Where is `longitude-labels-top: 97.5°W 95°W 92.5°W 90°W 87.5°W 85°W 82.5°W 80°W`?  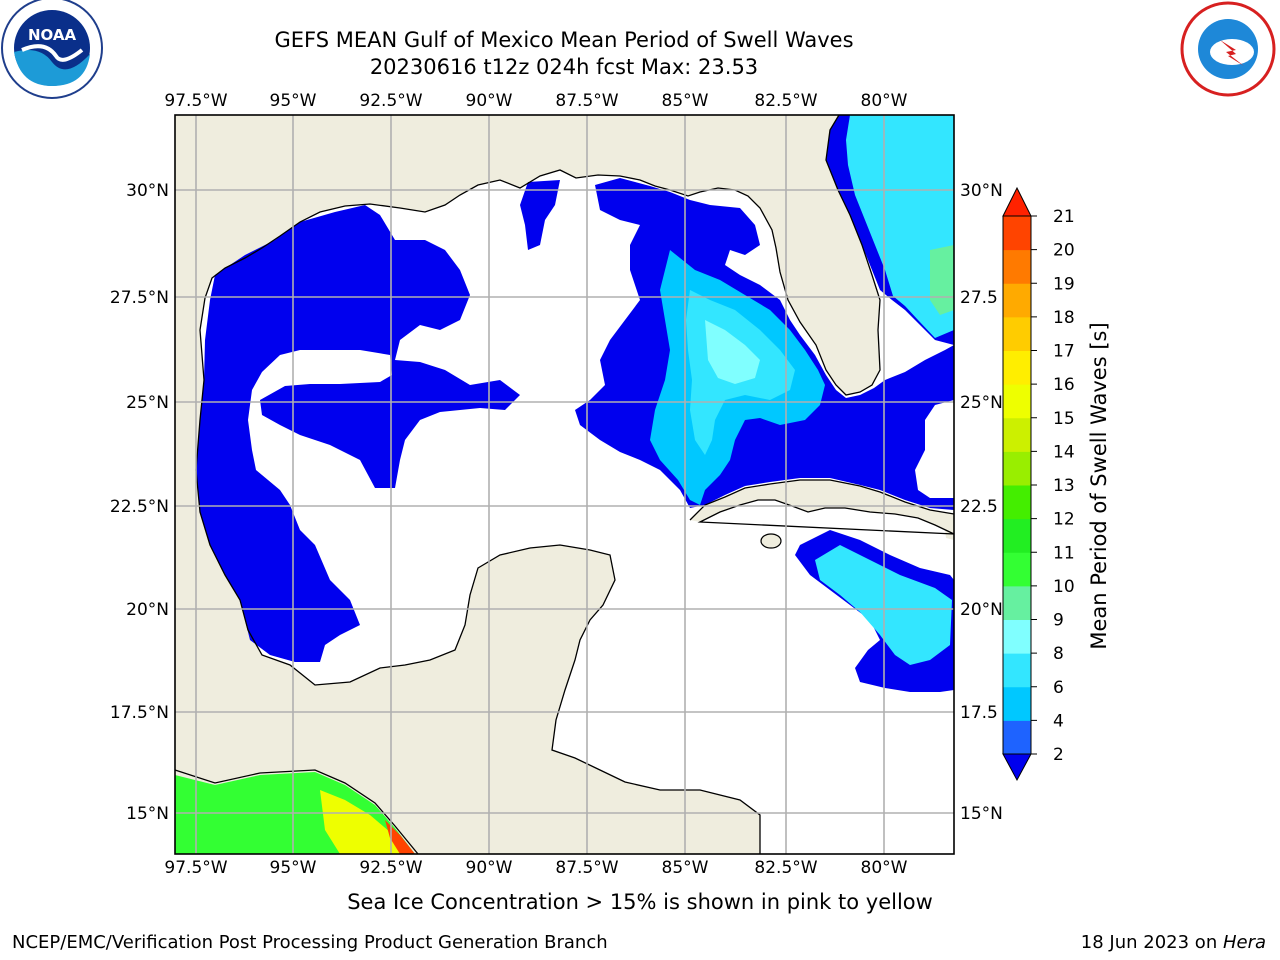 longitude-labels-top: 97.5°W 95°W 92.5°W 90°W 87.5°W 85°W 82.5°W 80°W is located at coordinates (535, 101).